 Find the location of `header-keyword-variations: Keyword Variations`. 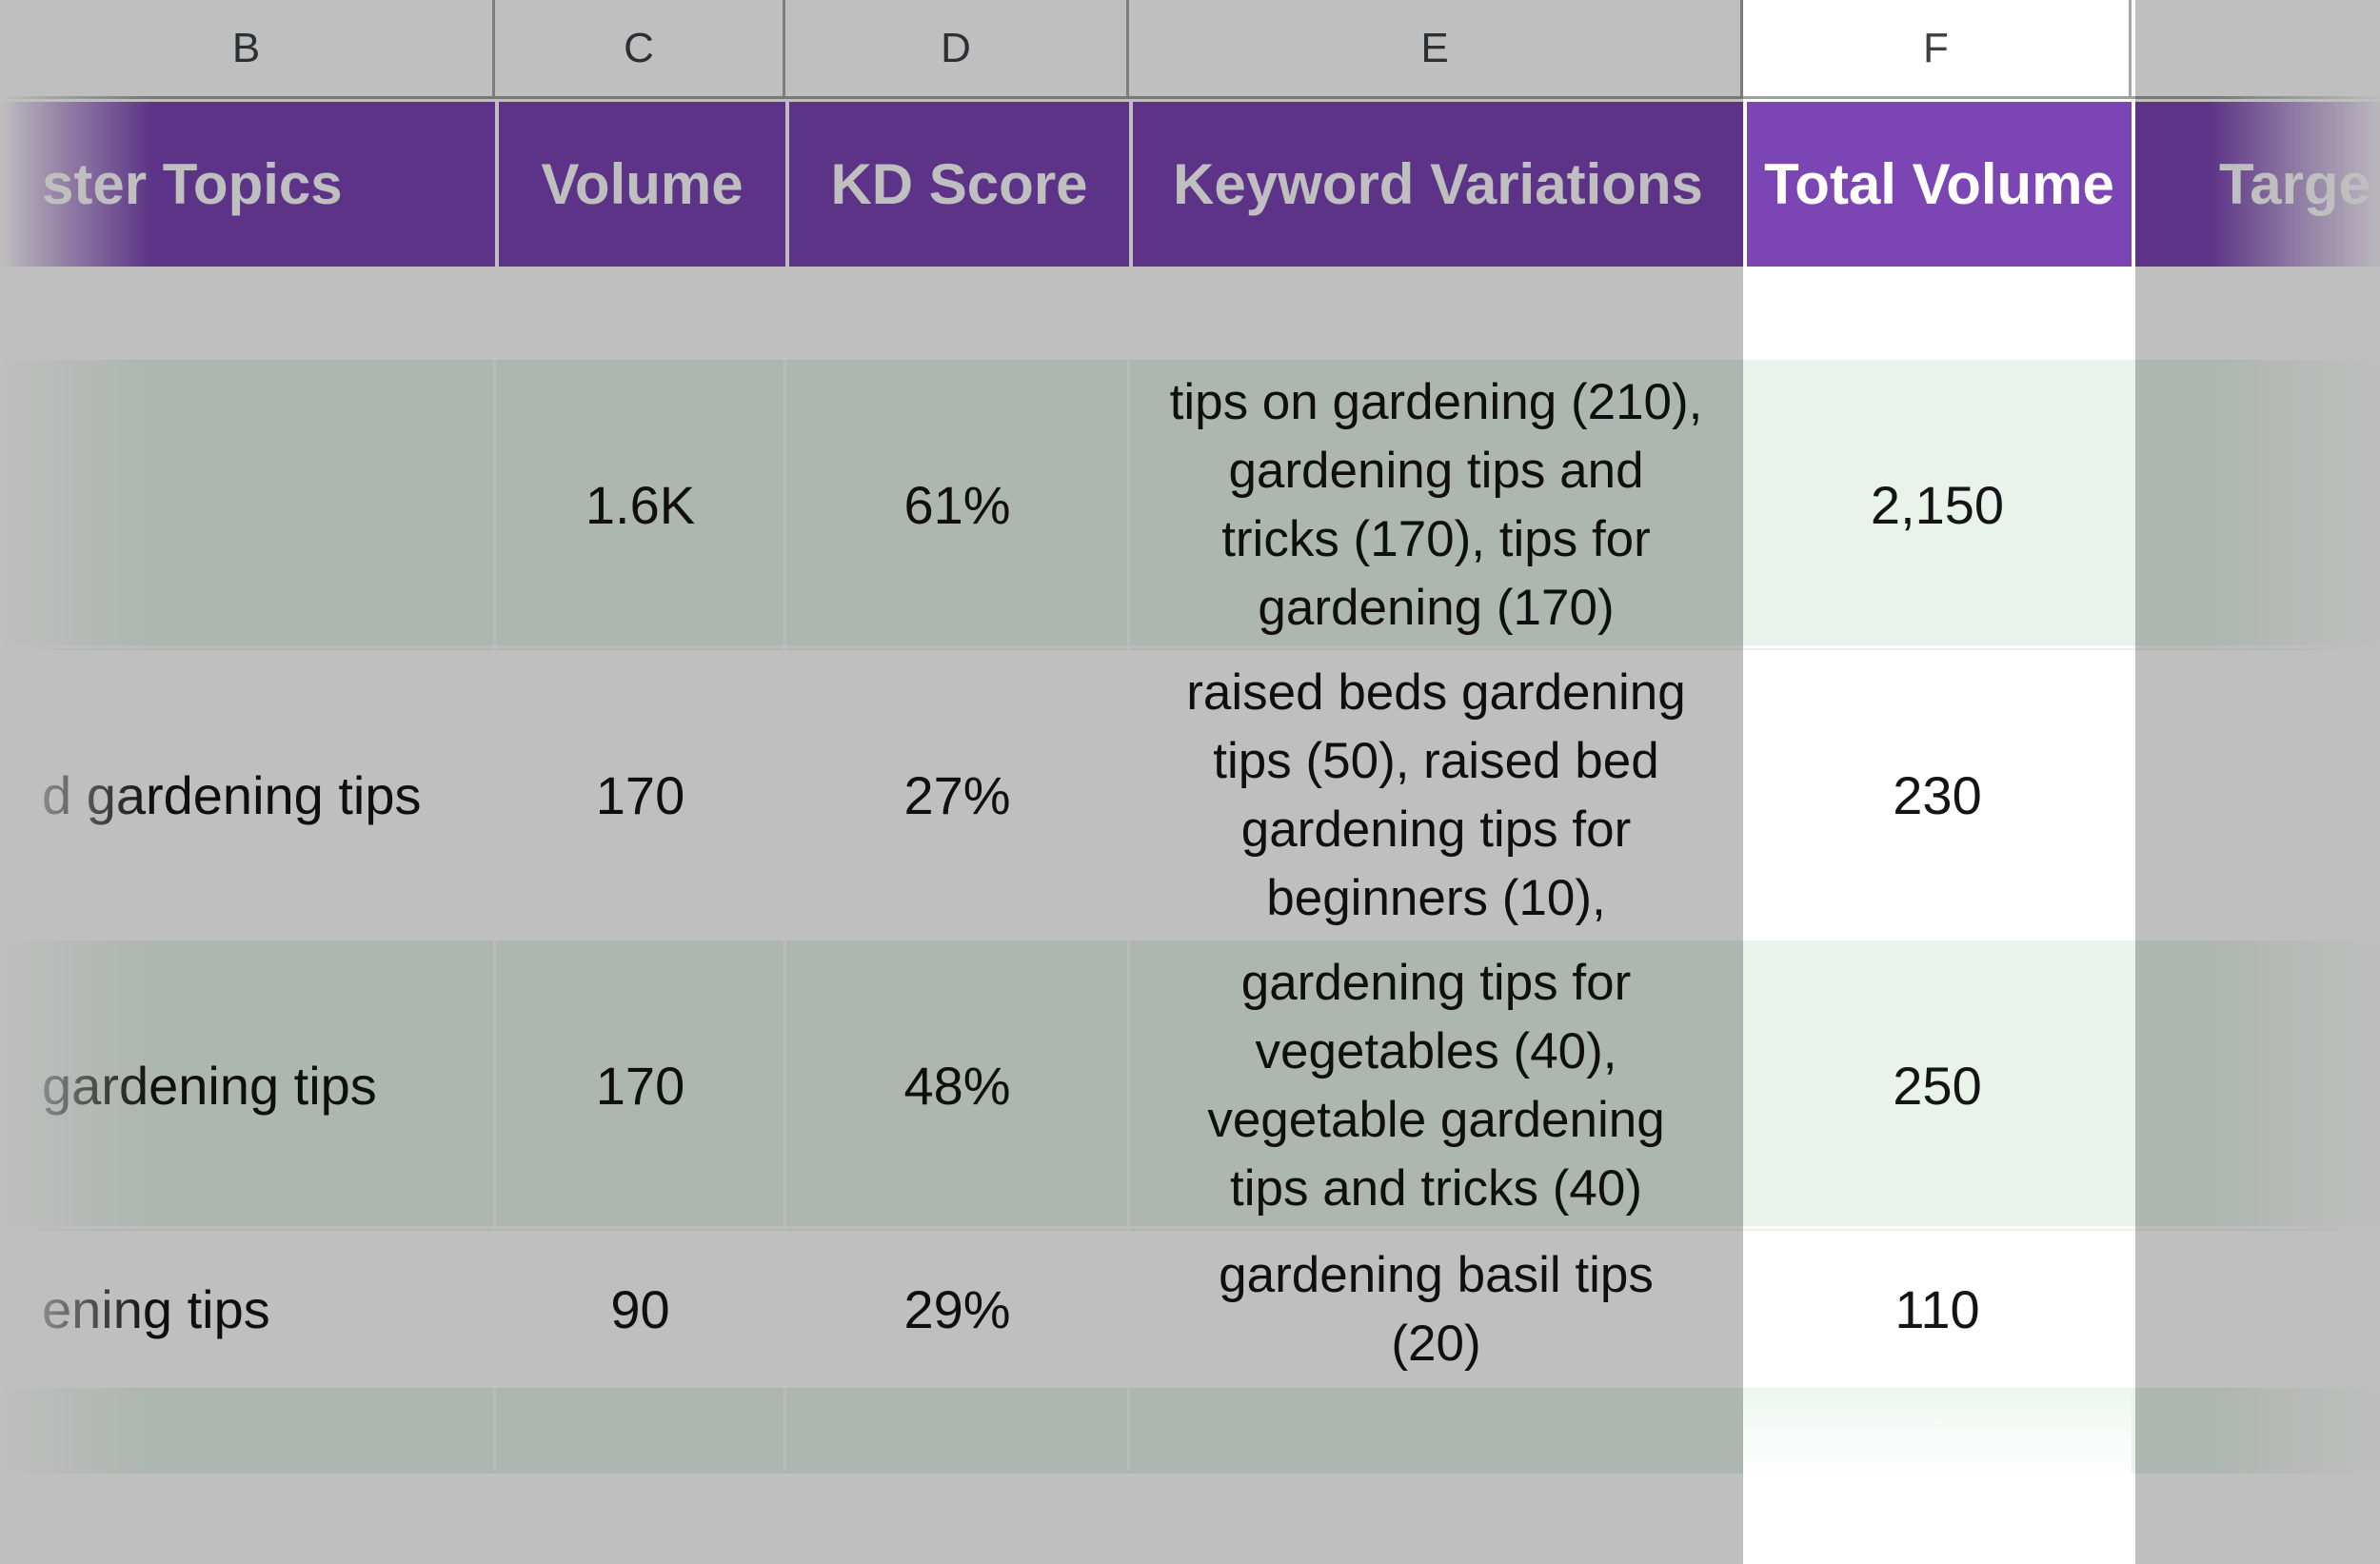

header-keyword-variations: Keyword Variations is located at coordinates (1436, 184).